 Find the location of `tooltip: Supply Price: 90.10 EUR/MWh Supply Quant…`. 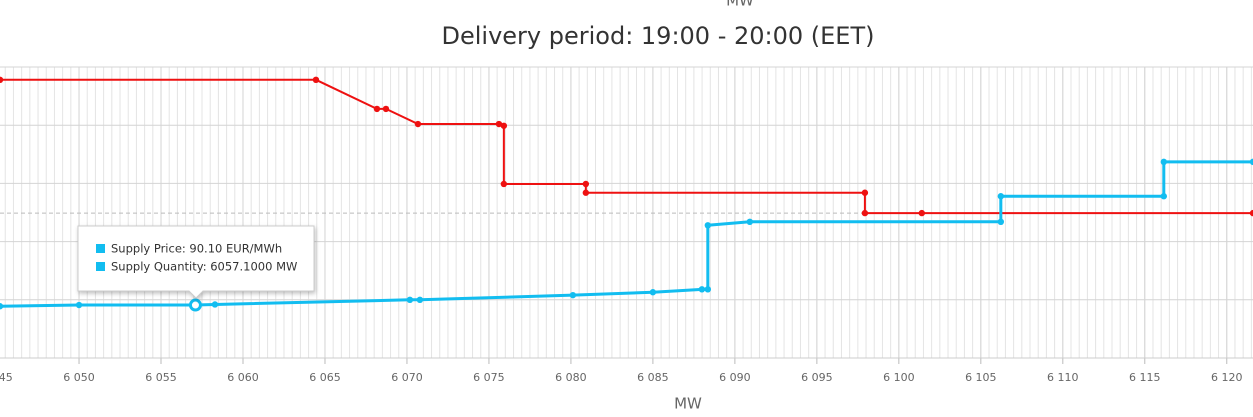

tooltip: Supply Price: 90.10 EUR/MWh Supply Quant… is located at coordinates (196, 262).